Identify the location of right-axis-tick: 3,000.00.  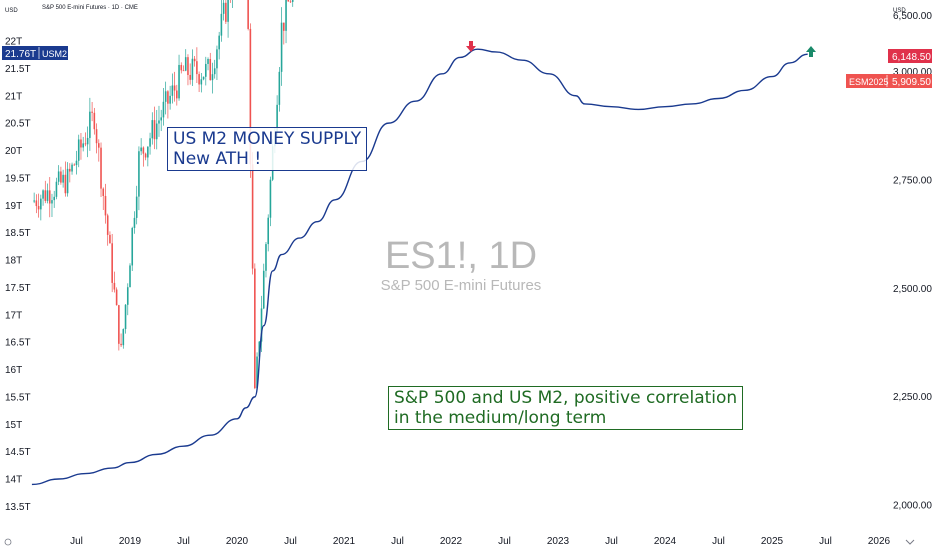
(912, 72).